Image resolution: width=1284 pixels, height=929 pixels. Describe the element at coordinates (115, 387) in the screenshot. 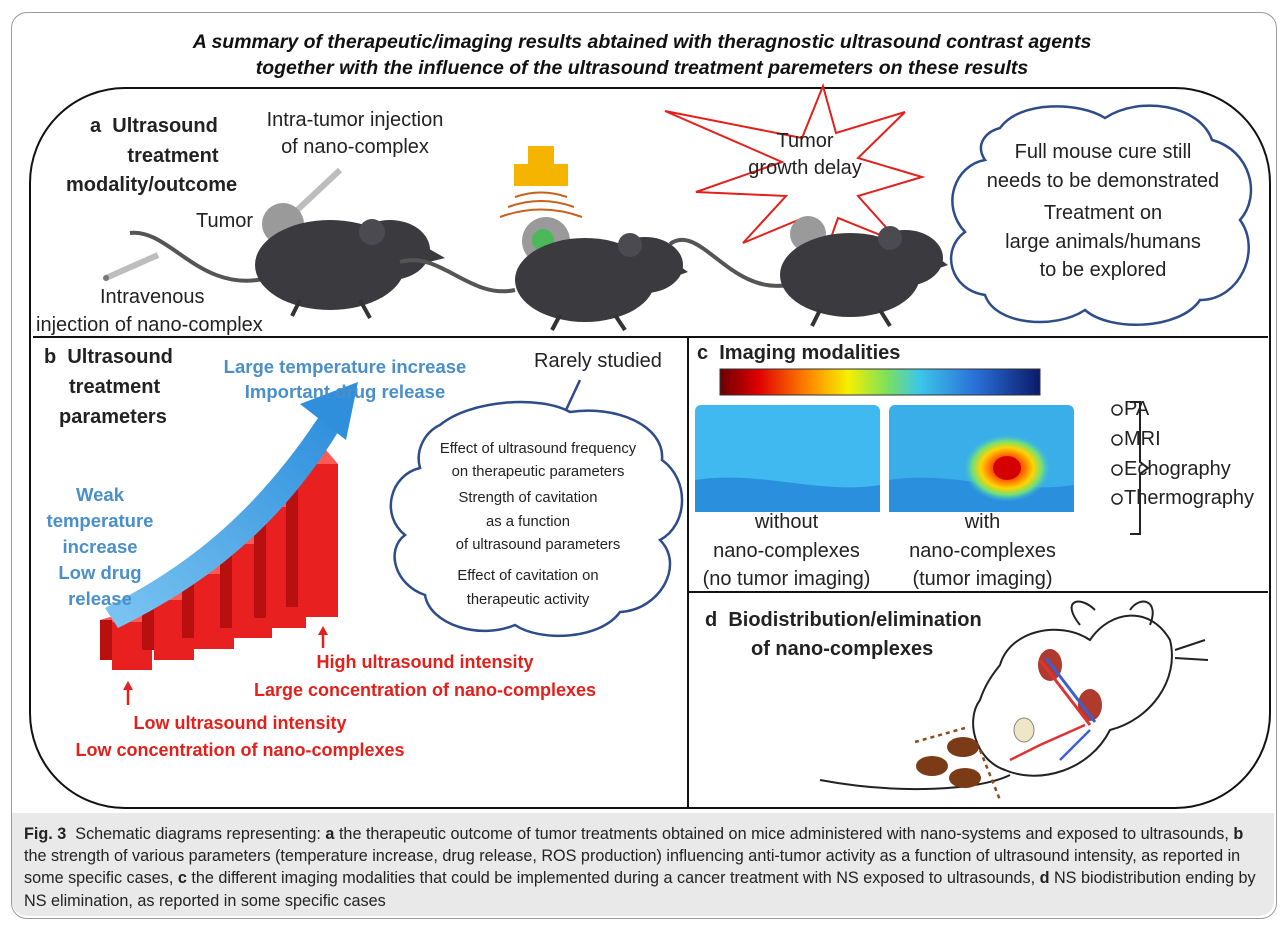

I see `panel-b-heading-line2: treatment` at that location.